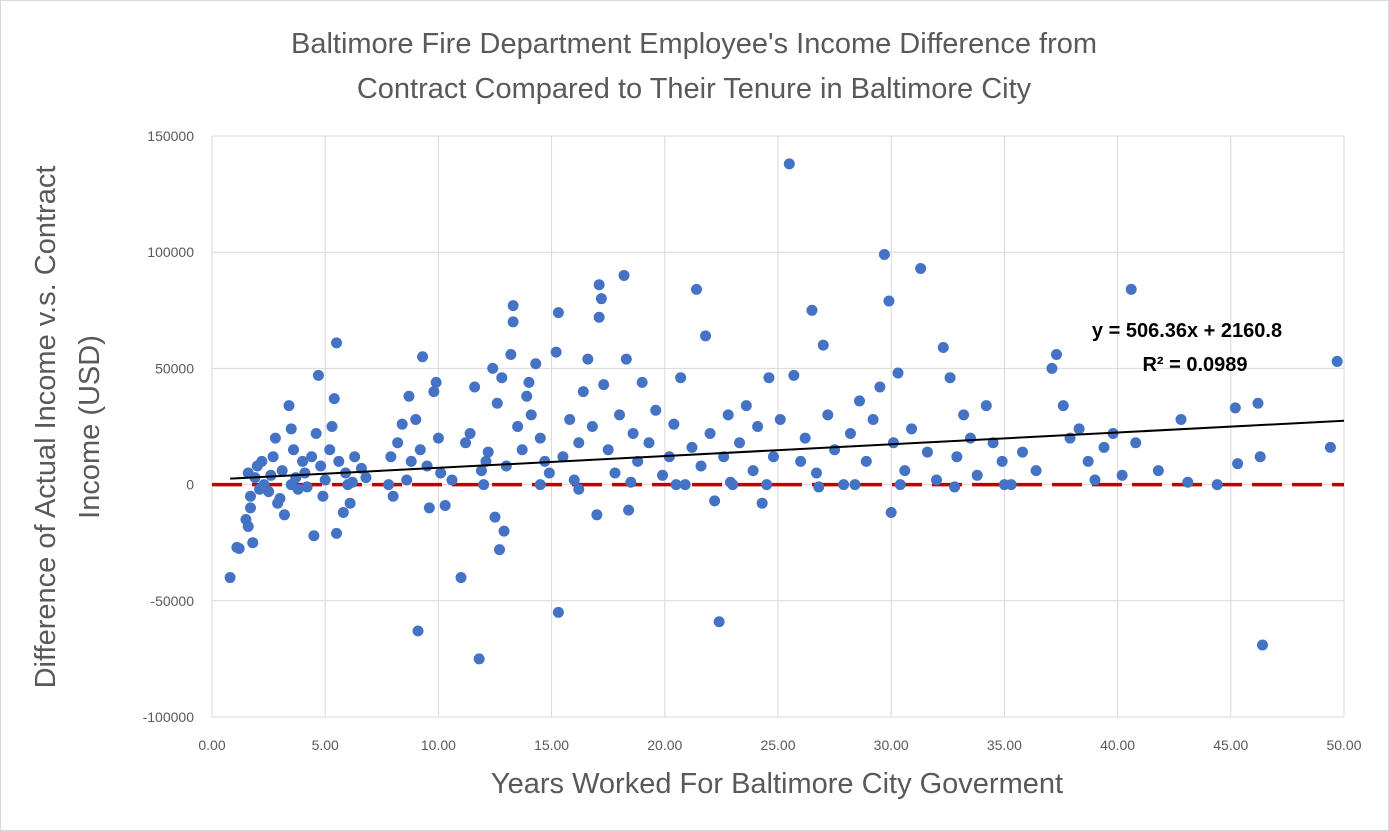  What do you see at coordinates (169, 717) in the screenshot?
I see `y-tick-label: -100000` at bounding box center [169, 717].